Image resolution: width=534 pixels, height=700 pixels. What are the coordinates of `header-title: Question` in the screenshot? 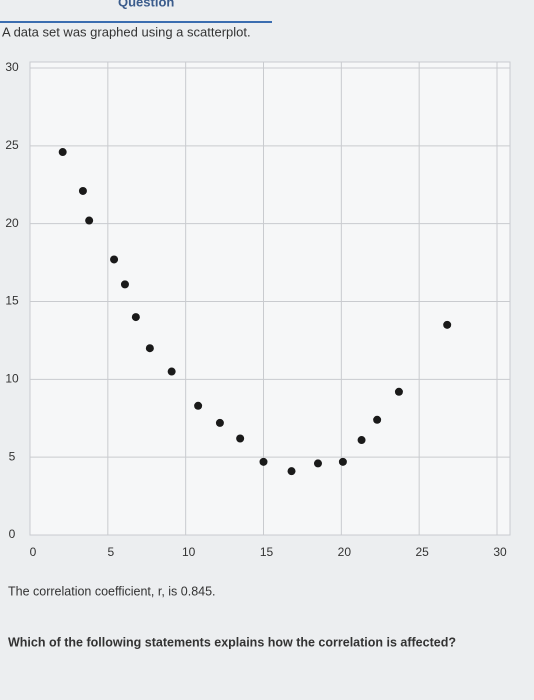 It's located at (146, 4).